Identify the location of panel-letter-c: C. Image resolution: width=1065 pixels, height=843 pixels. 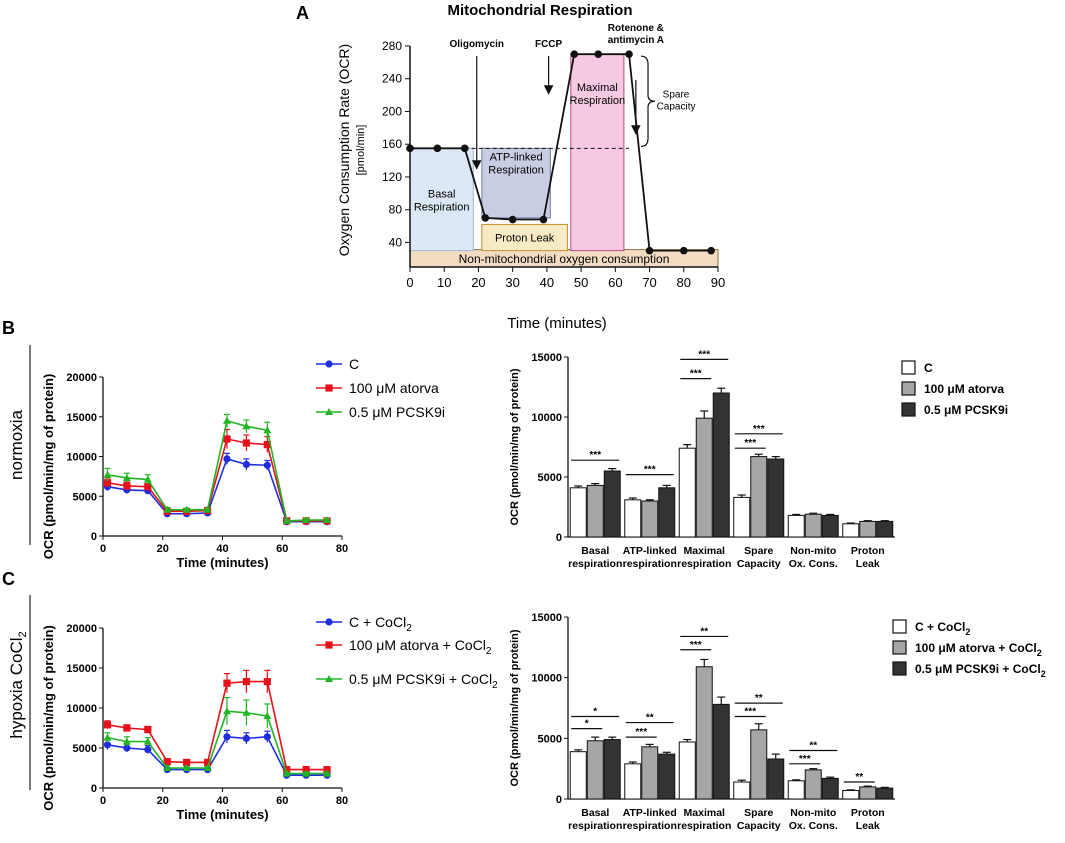
(8, 579).